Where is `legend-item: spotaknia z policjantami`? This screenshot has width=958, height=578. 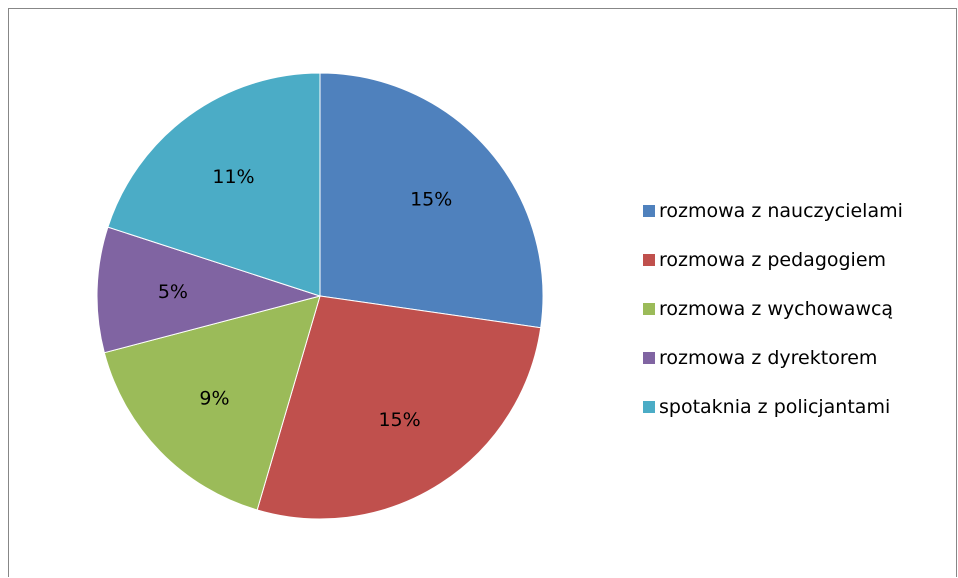
legend-item: spotaknia z policjantami is located at coordinates (773, 406).